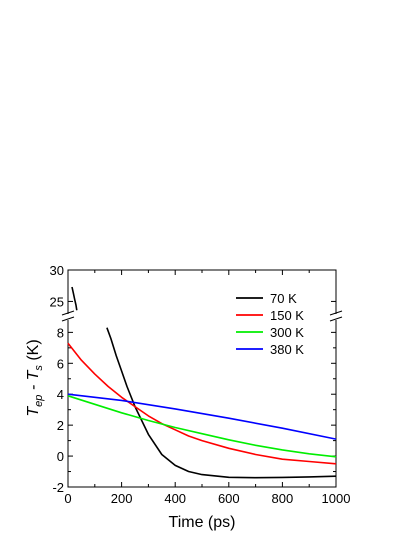 This screenshot has width=415, height=537. Describe the element at coordinates (33, 381) in the screenshot. I see `y-label-mid: - T` at that location.